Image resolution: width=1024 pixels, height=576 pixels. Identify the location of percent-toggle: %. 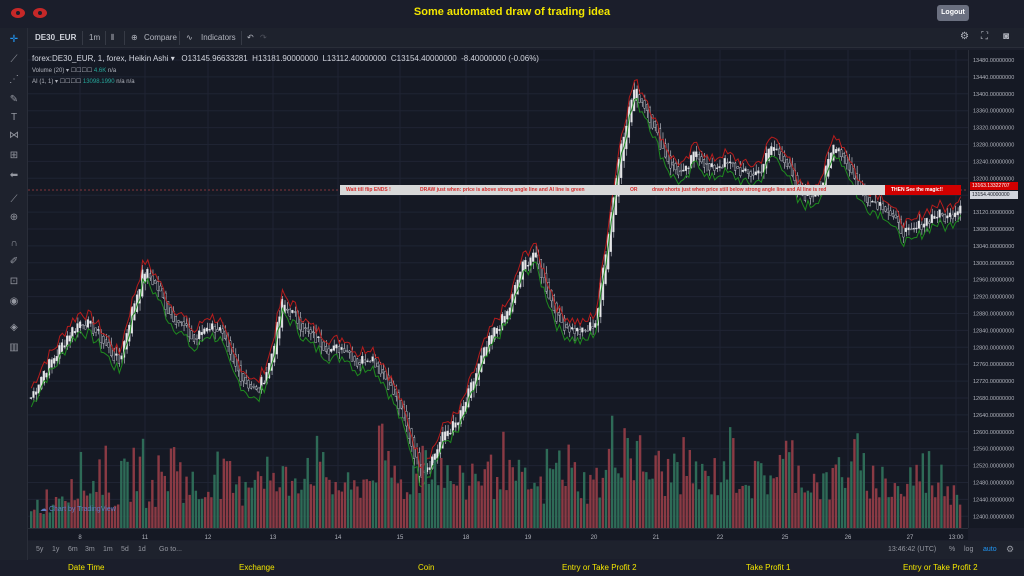
(952, 549).